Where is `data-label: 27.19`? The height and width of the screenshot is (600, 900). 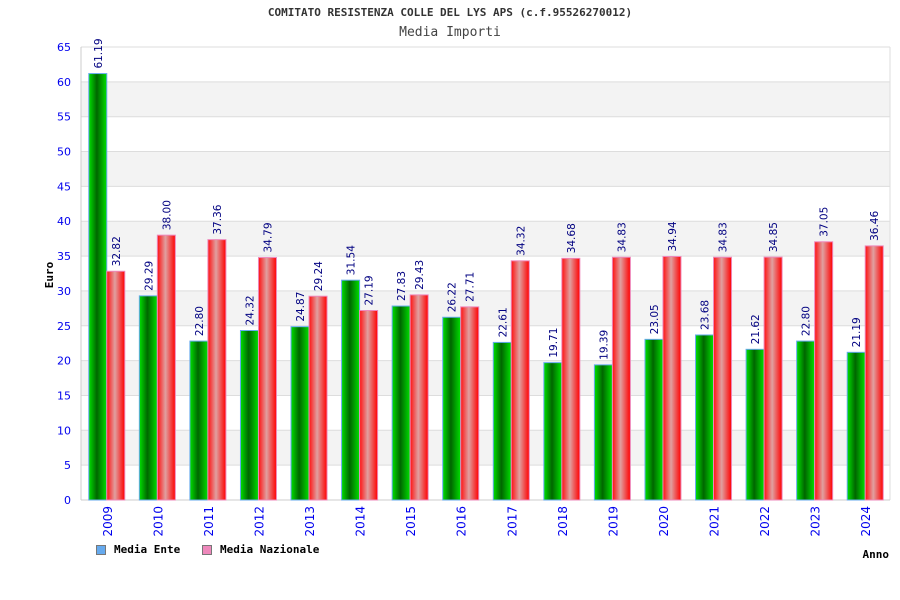
data-label: 27.19 is located at coordinates (370, 290).